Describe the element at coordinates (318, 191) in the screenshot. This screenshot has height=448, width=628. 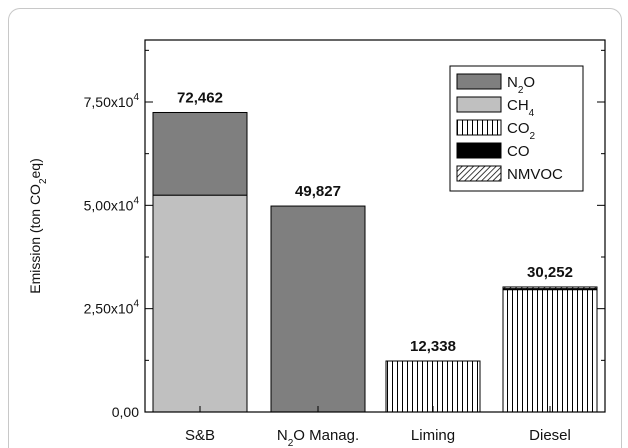
I see `bar-total-label: 49,827` at that location.